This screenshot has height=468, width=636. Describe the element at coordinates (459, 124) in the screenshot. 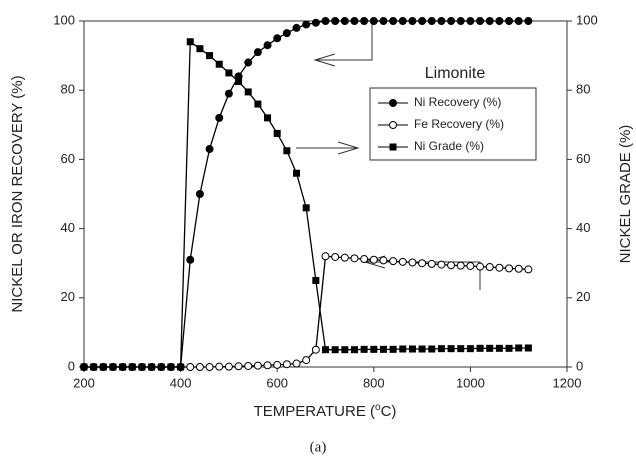

I see `legend-label: Fe Recovery (%)` at that location.